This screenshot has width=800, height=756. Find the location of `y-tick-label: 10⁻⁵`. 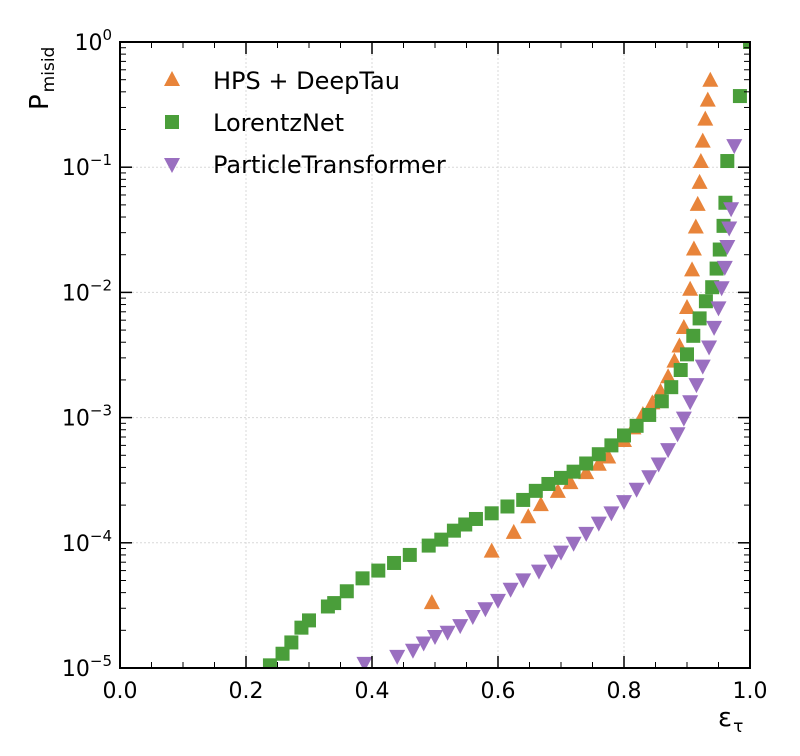

y-tick-label: 10⁻⁵ is located at coordinates (87, 667).